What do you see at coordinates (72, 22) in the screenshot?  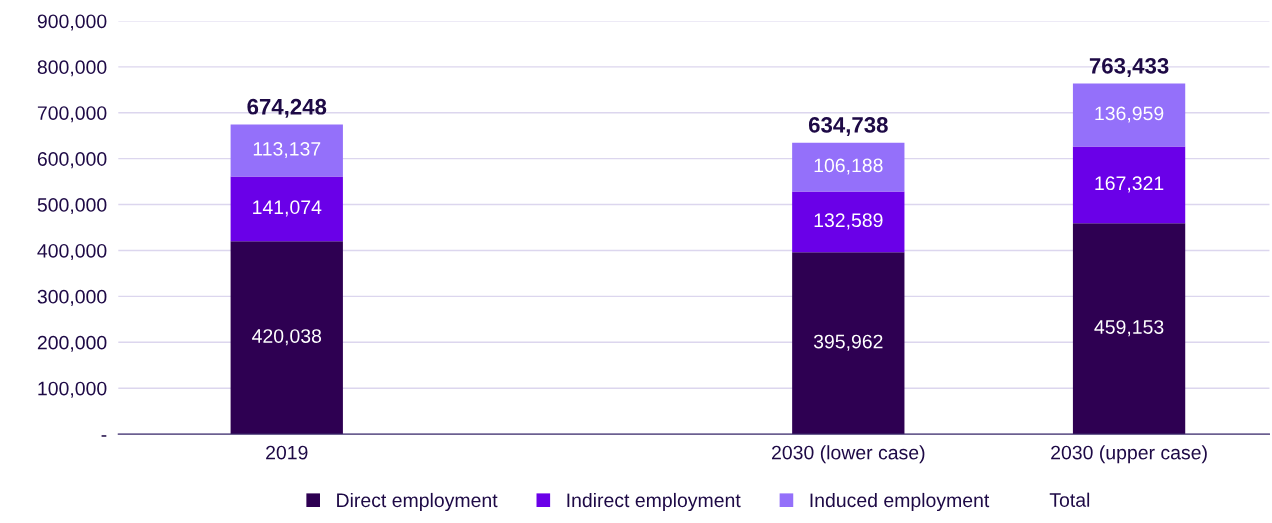 I see `y-tick-label: 900,000` at bounding box center [72, 22].